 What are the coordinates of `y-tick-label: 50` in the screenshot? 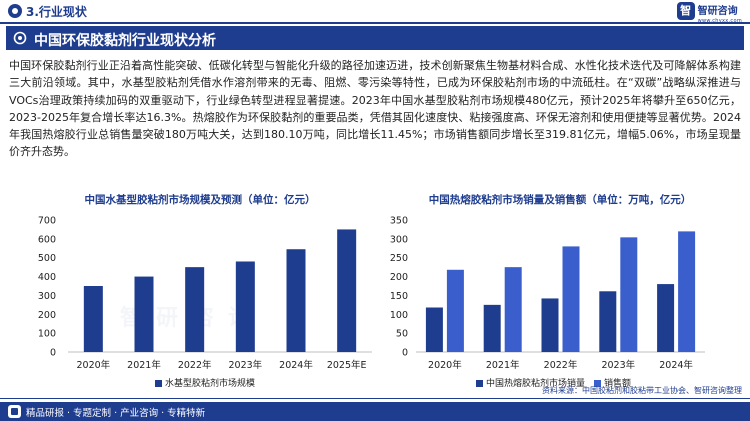 It's located at (402, 334).